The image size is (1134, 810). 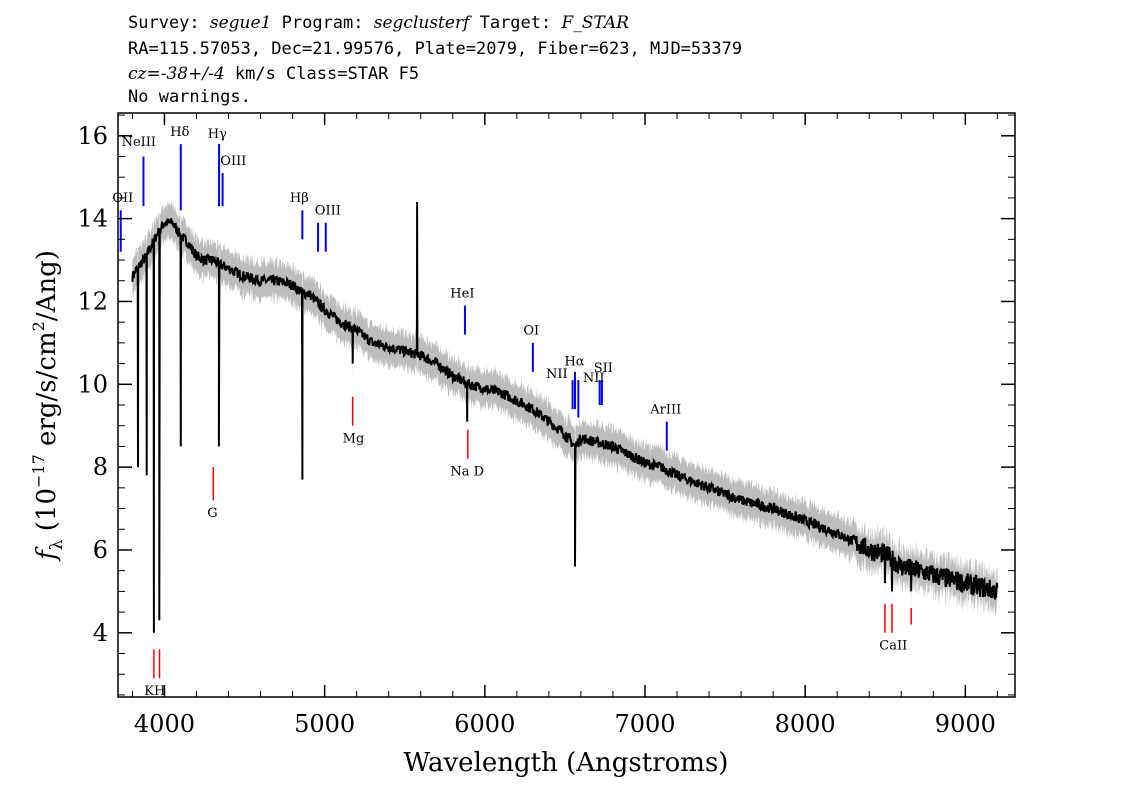 What do you see at coordinates (122, 198) in the screenshot?
I see `line-label: OII` at bounding box center [122, 198].